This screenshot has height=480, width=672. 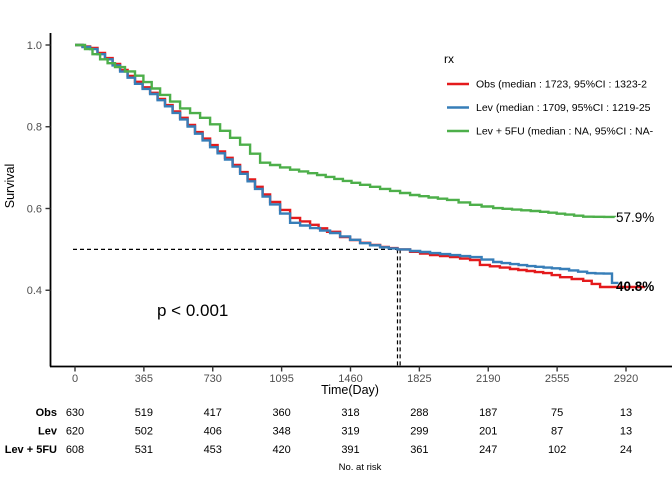 What do you see at coordinates (213, 379) in the screenshot?
I see `x-tick-label: 730` at bounding box center [213, 379].